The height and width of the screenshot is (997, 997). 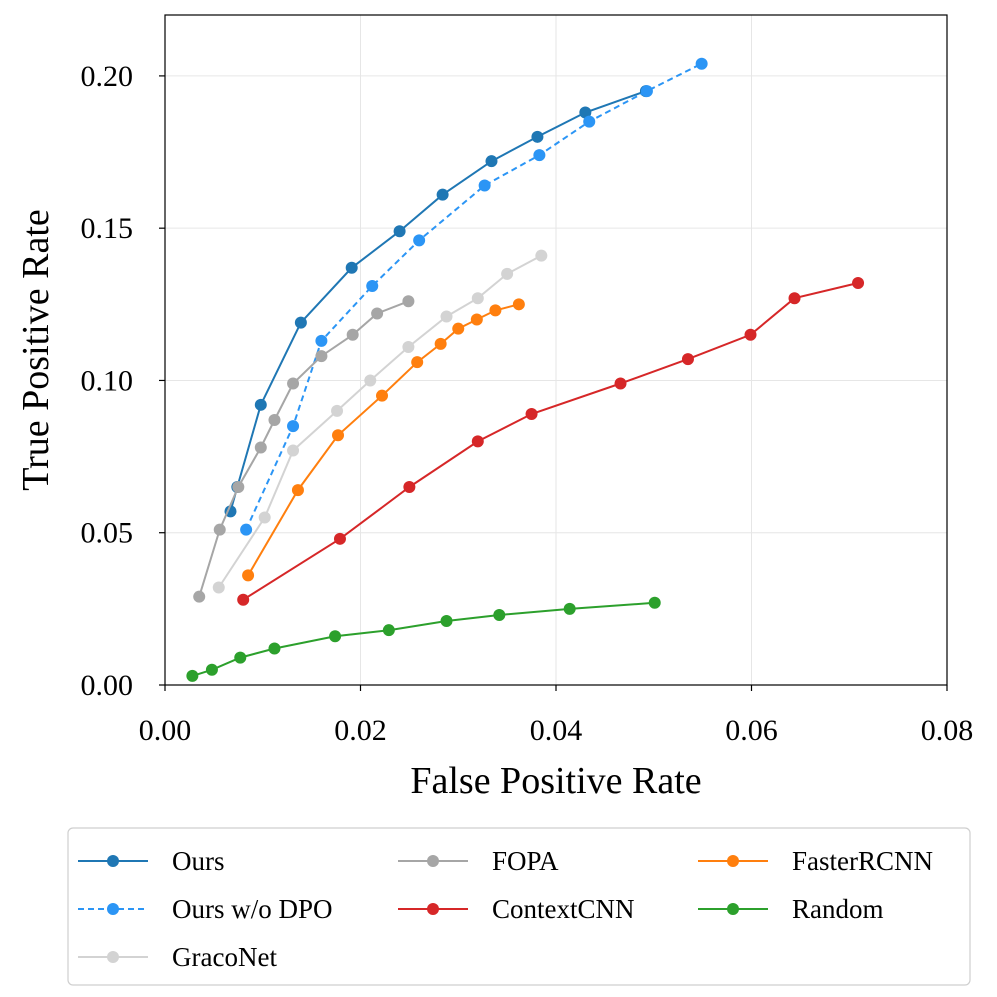 What do you see at coordinates (947, 730) in the screenshot?
I see `x-tick-label: 0.08` at bounding box center [947, 730].